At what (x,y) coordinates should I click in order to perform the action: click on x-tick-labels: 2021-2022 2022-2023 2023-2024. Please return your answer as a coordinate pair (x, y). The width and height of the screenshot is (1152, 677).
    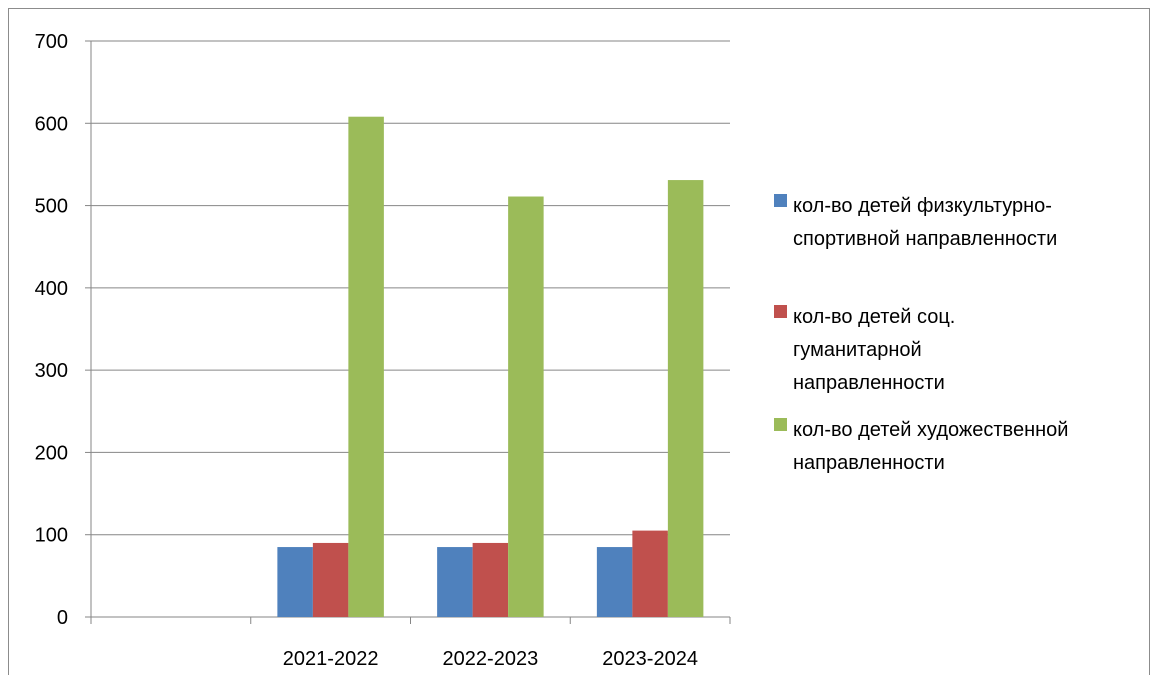
    Looking at the image, I should click on (490, 659).